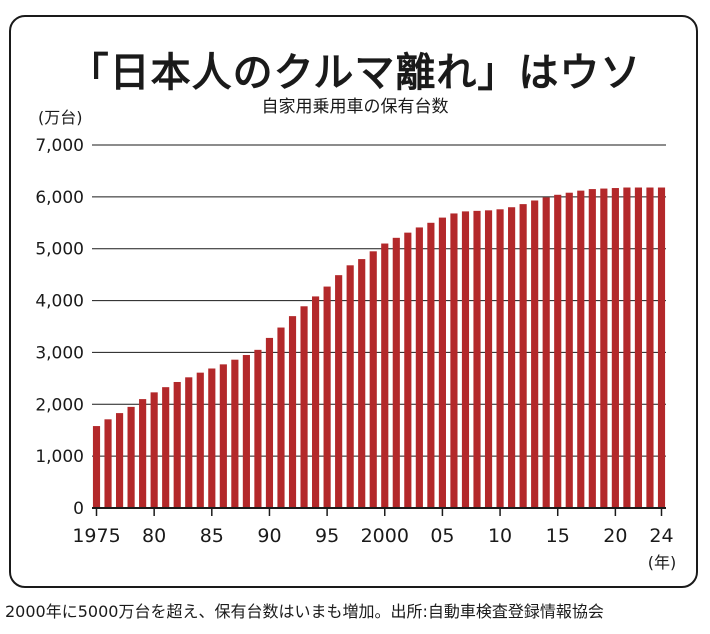 This screenshot has height=634, width=710. What do you see at coordinates (59, 198) in the screenshot?
I see `y-tick-label: 6,000` at bounding box center [59, 198].